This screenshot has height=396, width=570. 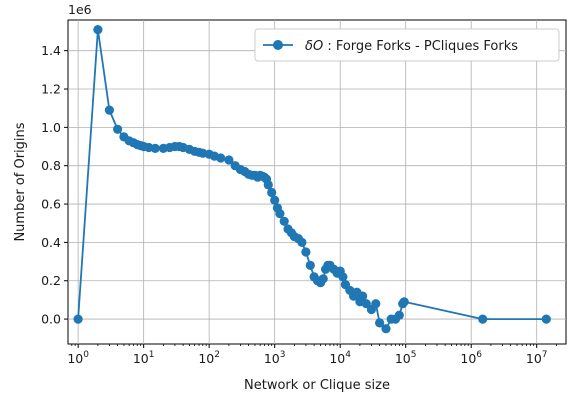 I want to click on y-tick-label: 0.4, so click(x=51, y=242).